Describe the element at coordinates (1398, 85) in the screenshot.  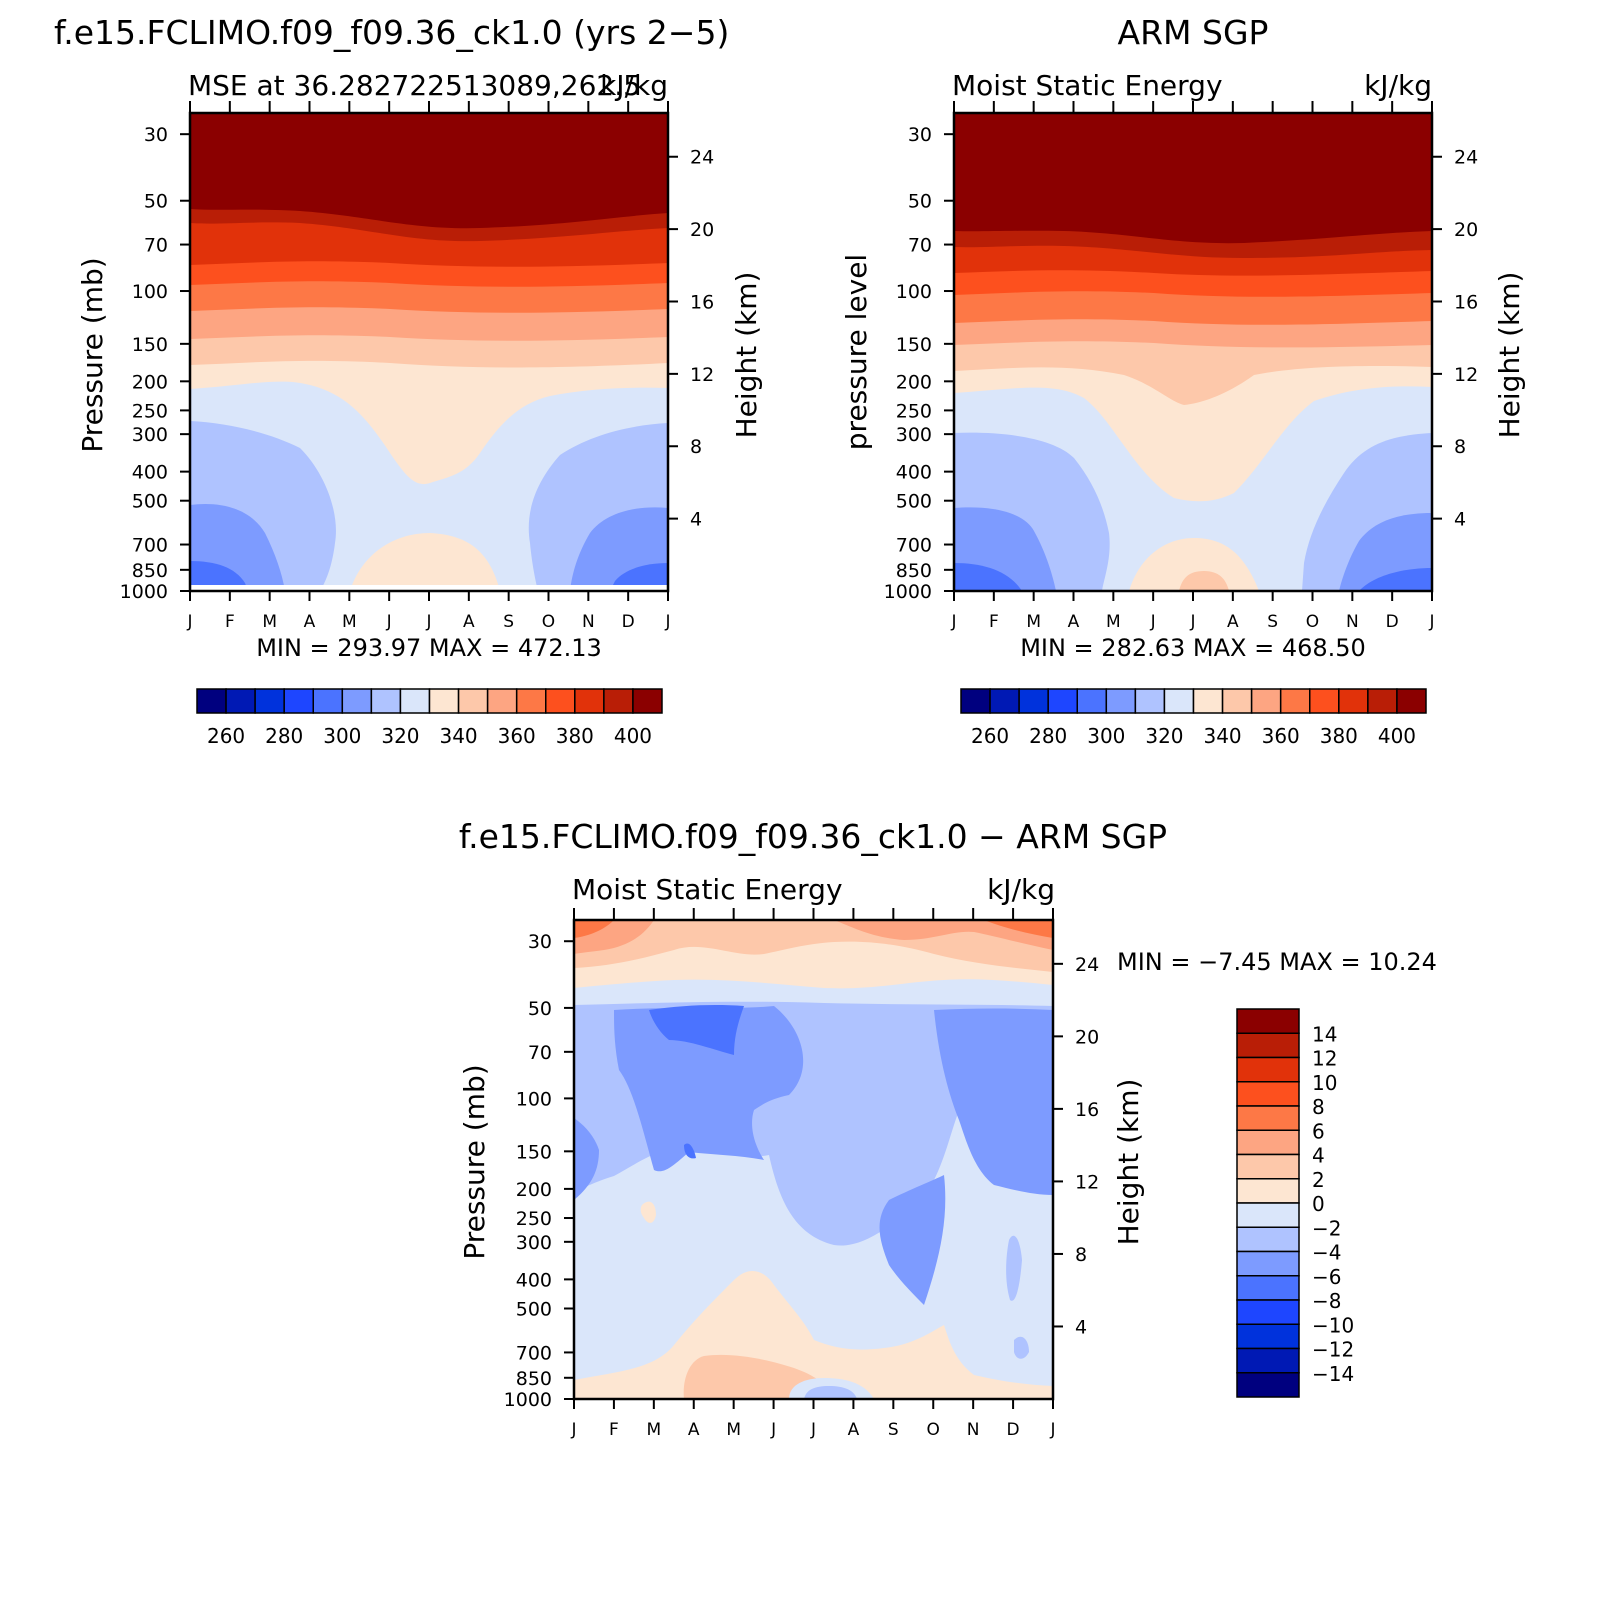
I see `panel-obs-subtitle-right: kJ/kg` at that location.